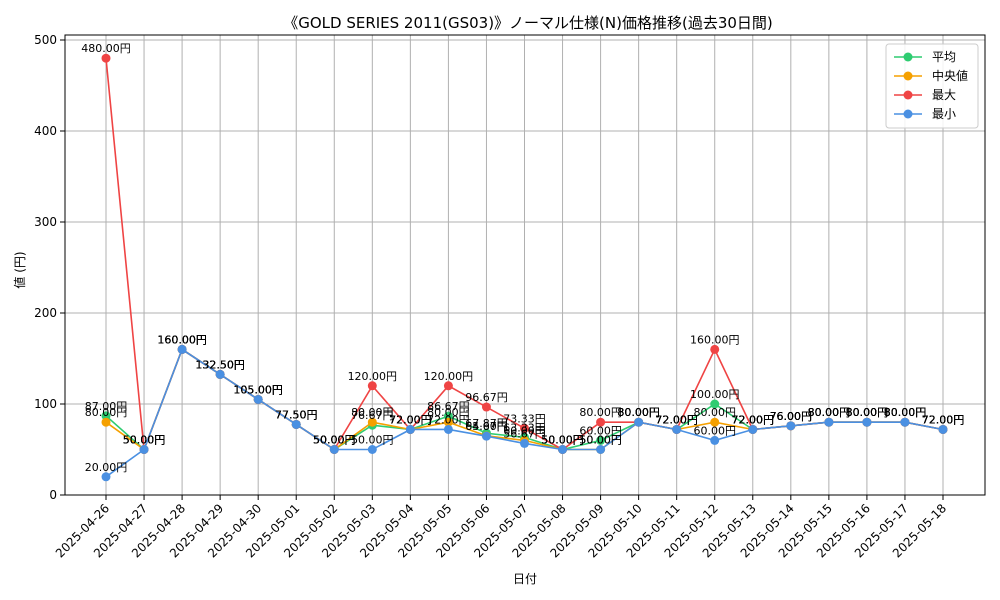 The height and width of the screenshot is (600, 1000). I want to click on data-label: 20.00円, so click(106, 467).